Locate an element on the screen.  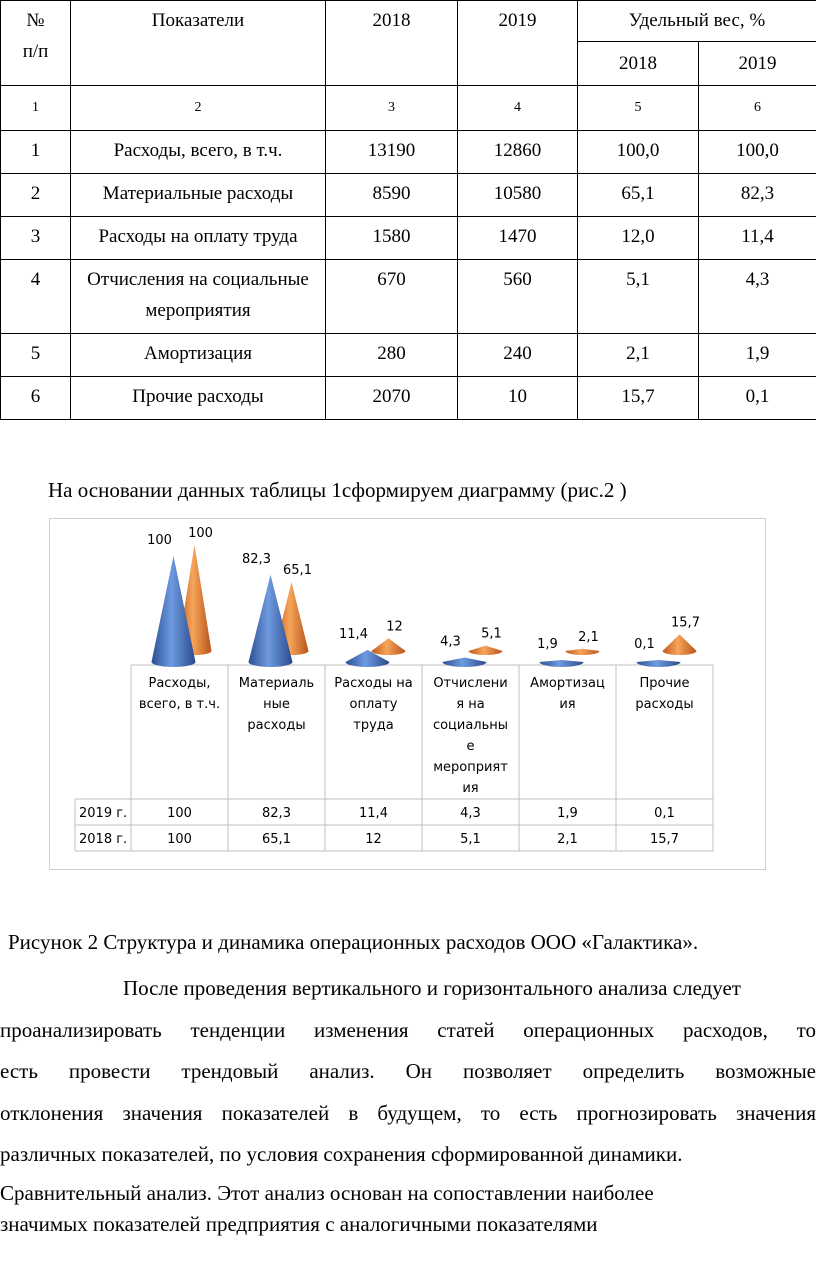
cell: 10580 is located at coordinates (517, 195).